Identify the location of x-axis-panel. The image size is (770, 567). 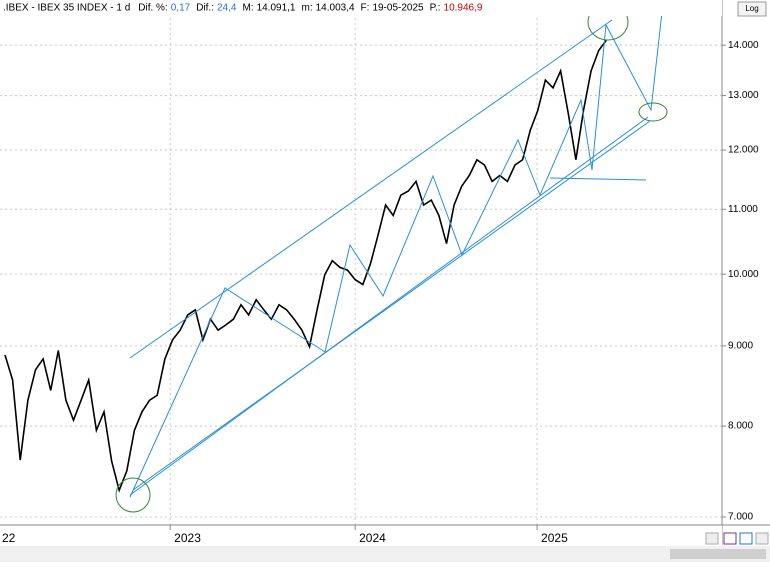
(361, 535).